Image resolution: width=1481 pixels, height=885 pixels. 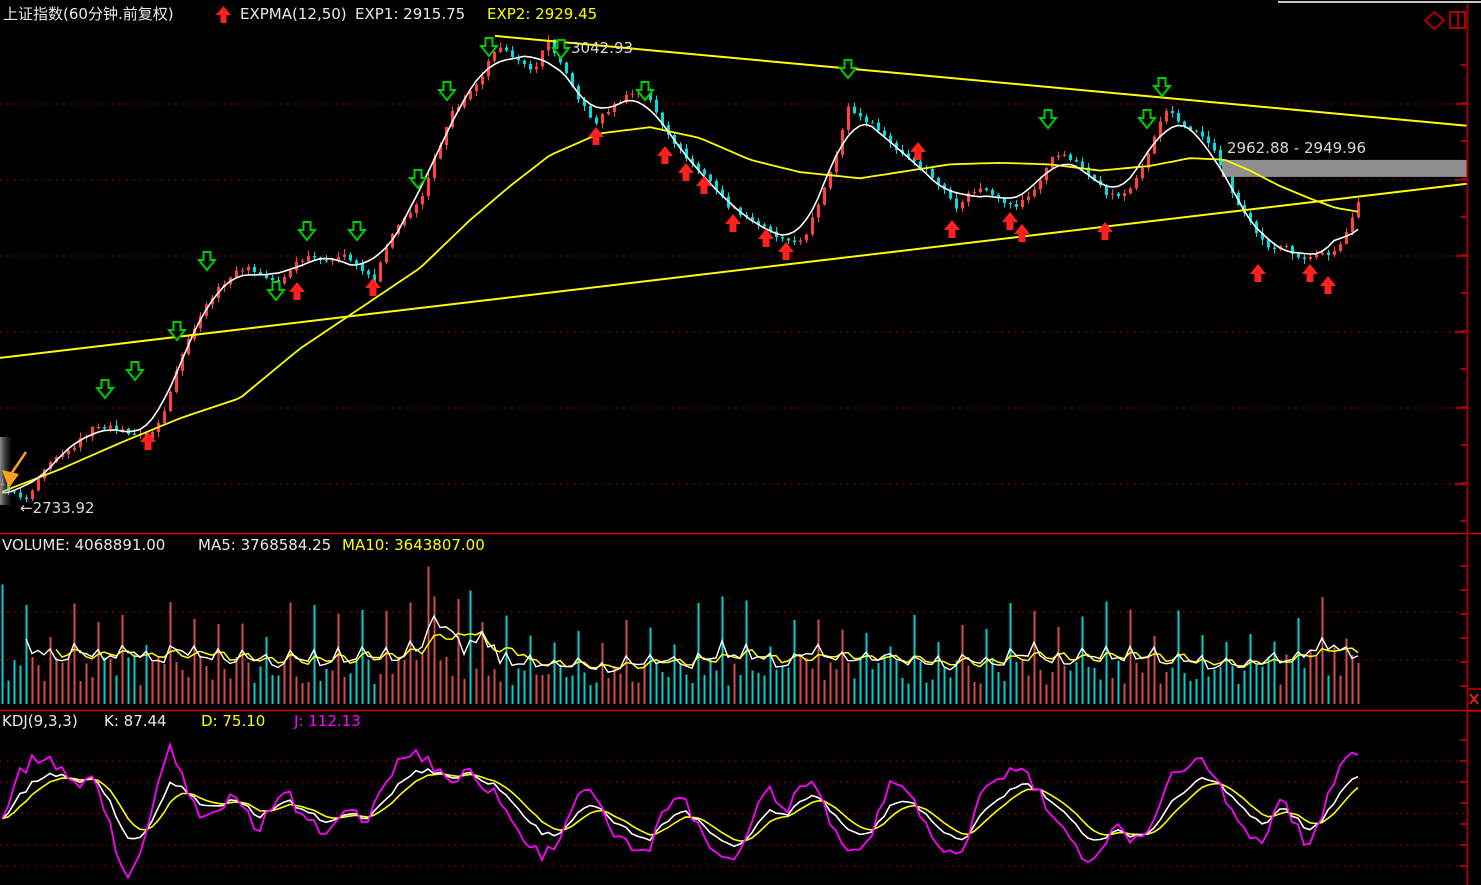 I want to click on indicator-pane-close-button, so click(x=1474, y=702).